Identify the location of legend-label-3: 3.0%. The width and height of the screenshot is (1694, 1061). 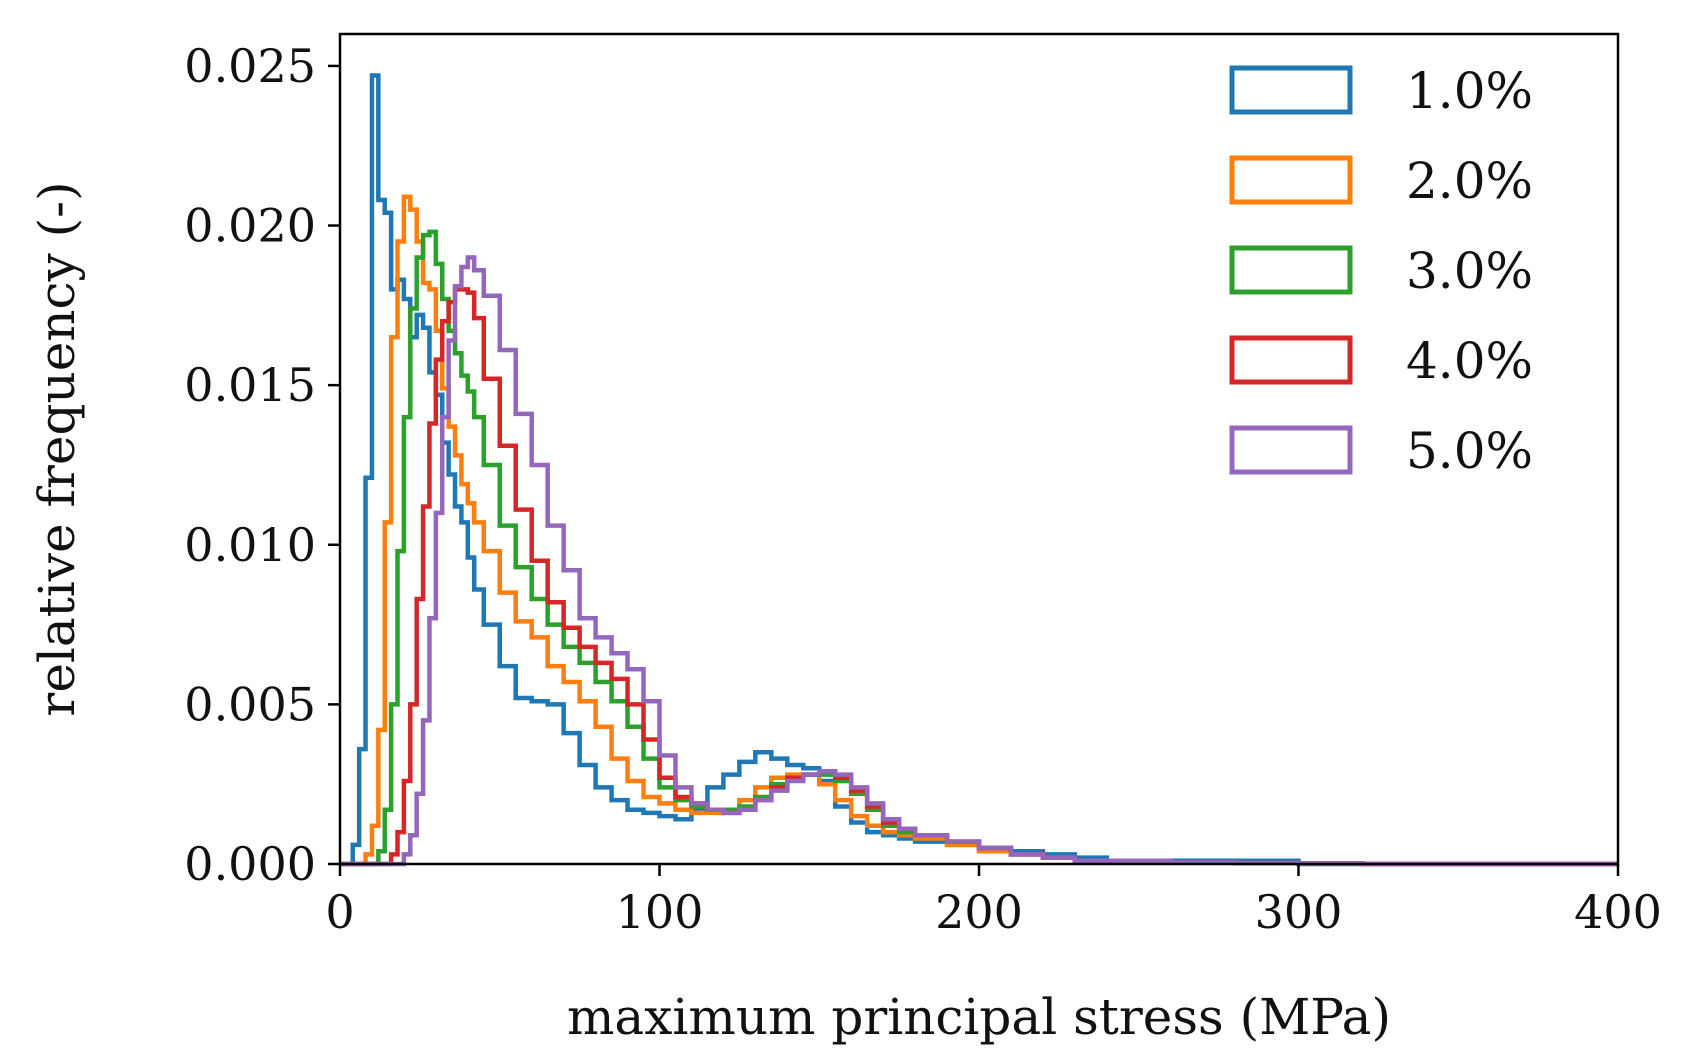
(1469, 271).